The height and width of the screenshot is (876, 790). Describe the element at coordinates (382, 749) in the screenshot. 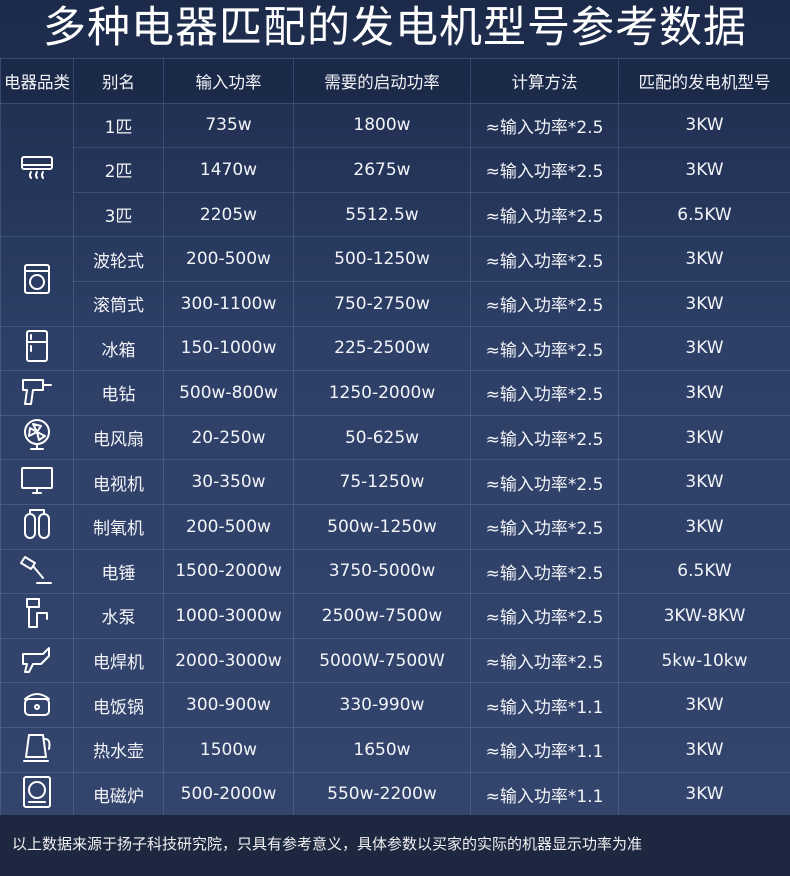

I see `start-power-cell: 1650w` at that location.